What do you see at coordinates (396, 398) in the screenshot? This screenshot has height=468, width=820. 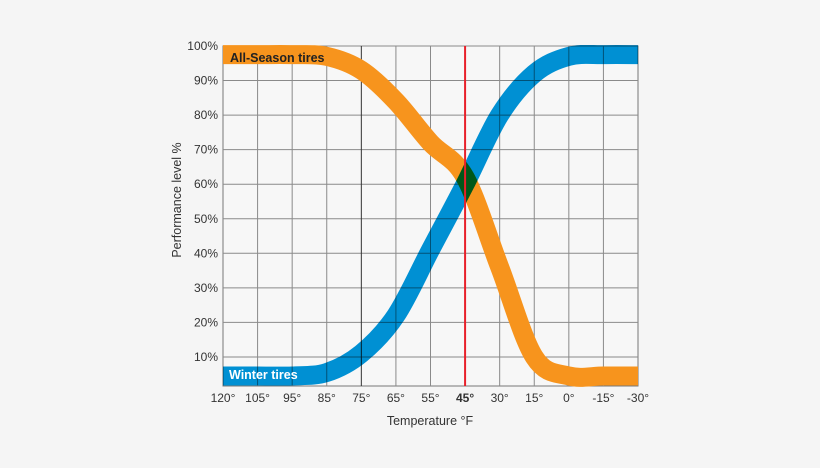 I see `x-tick-label: 65°` at bounding box center [396, 398].